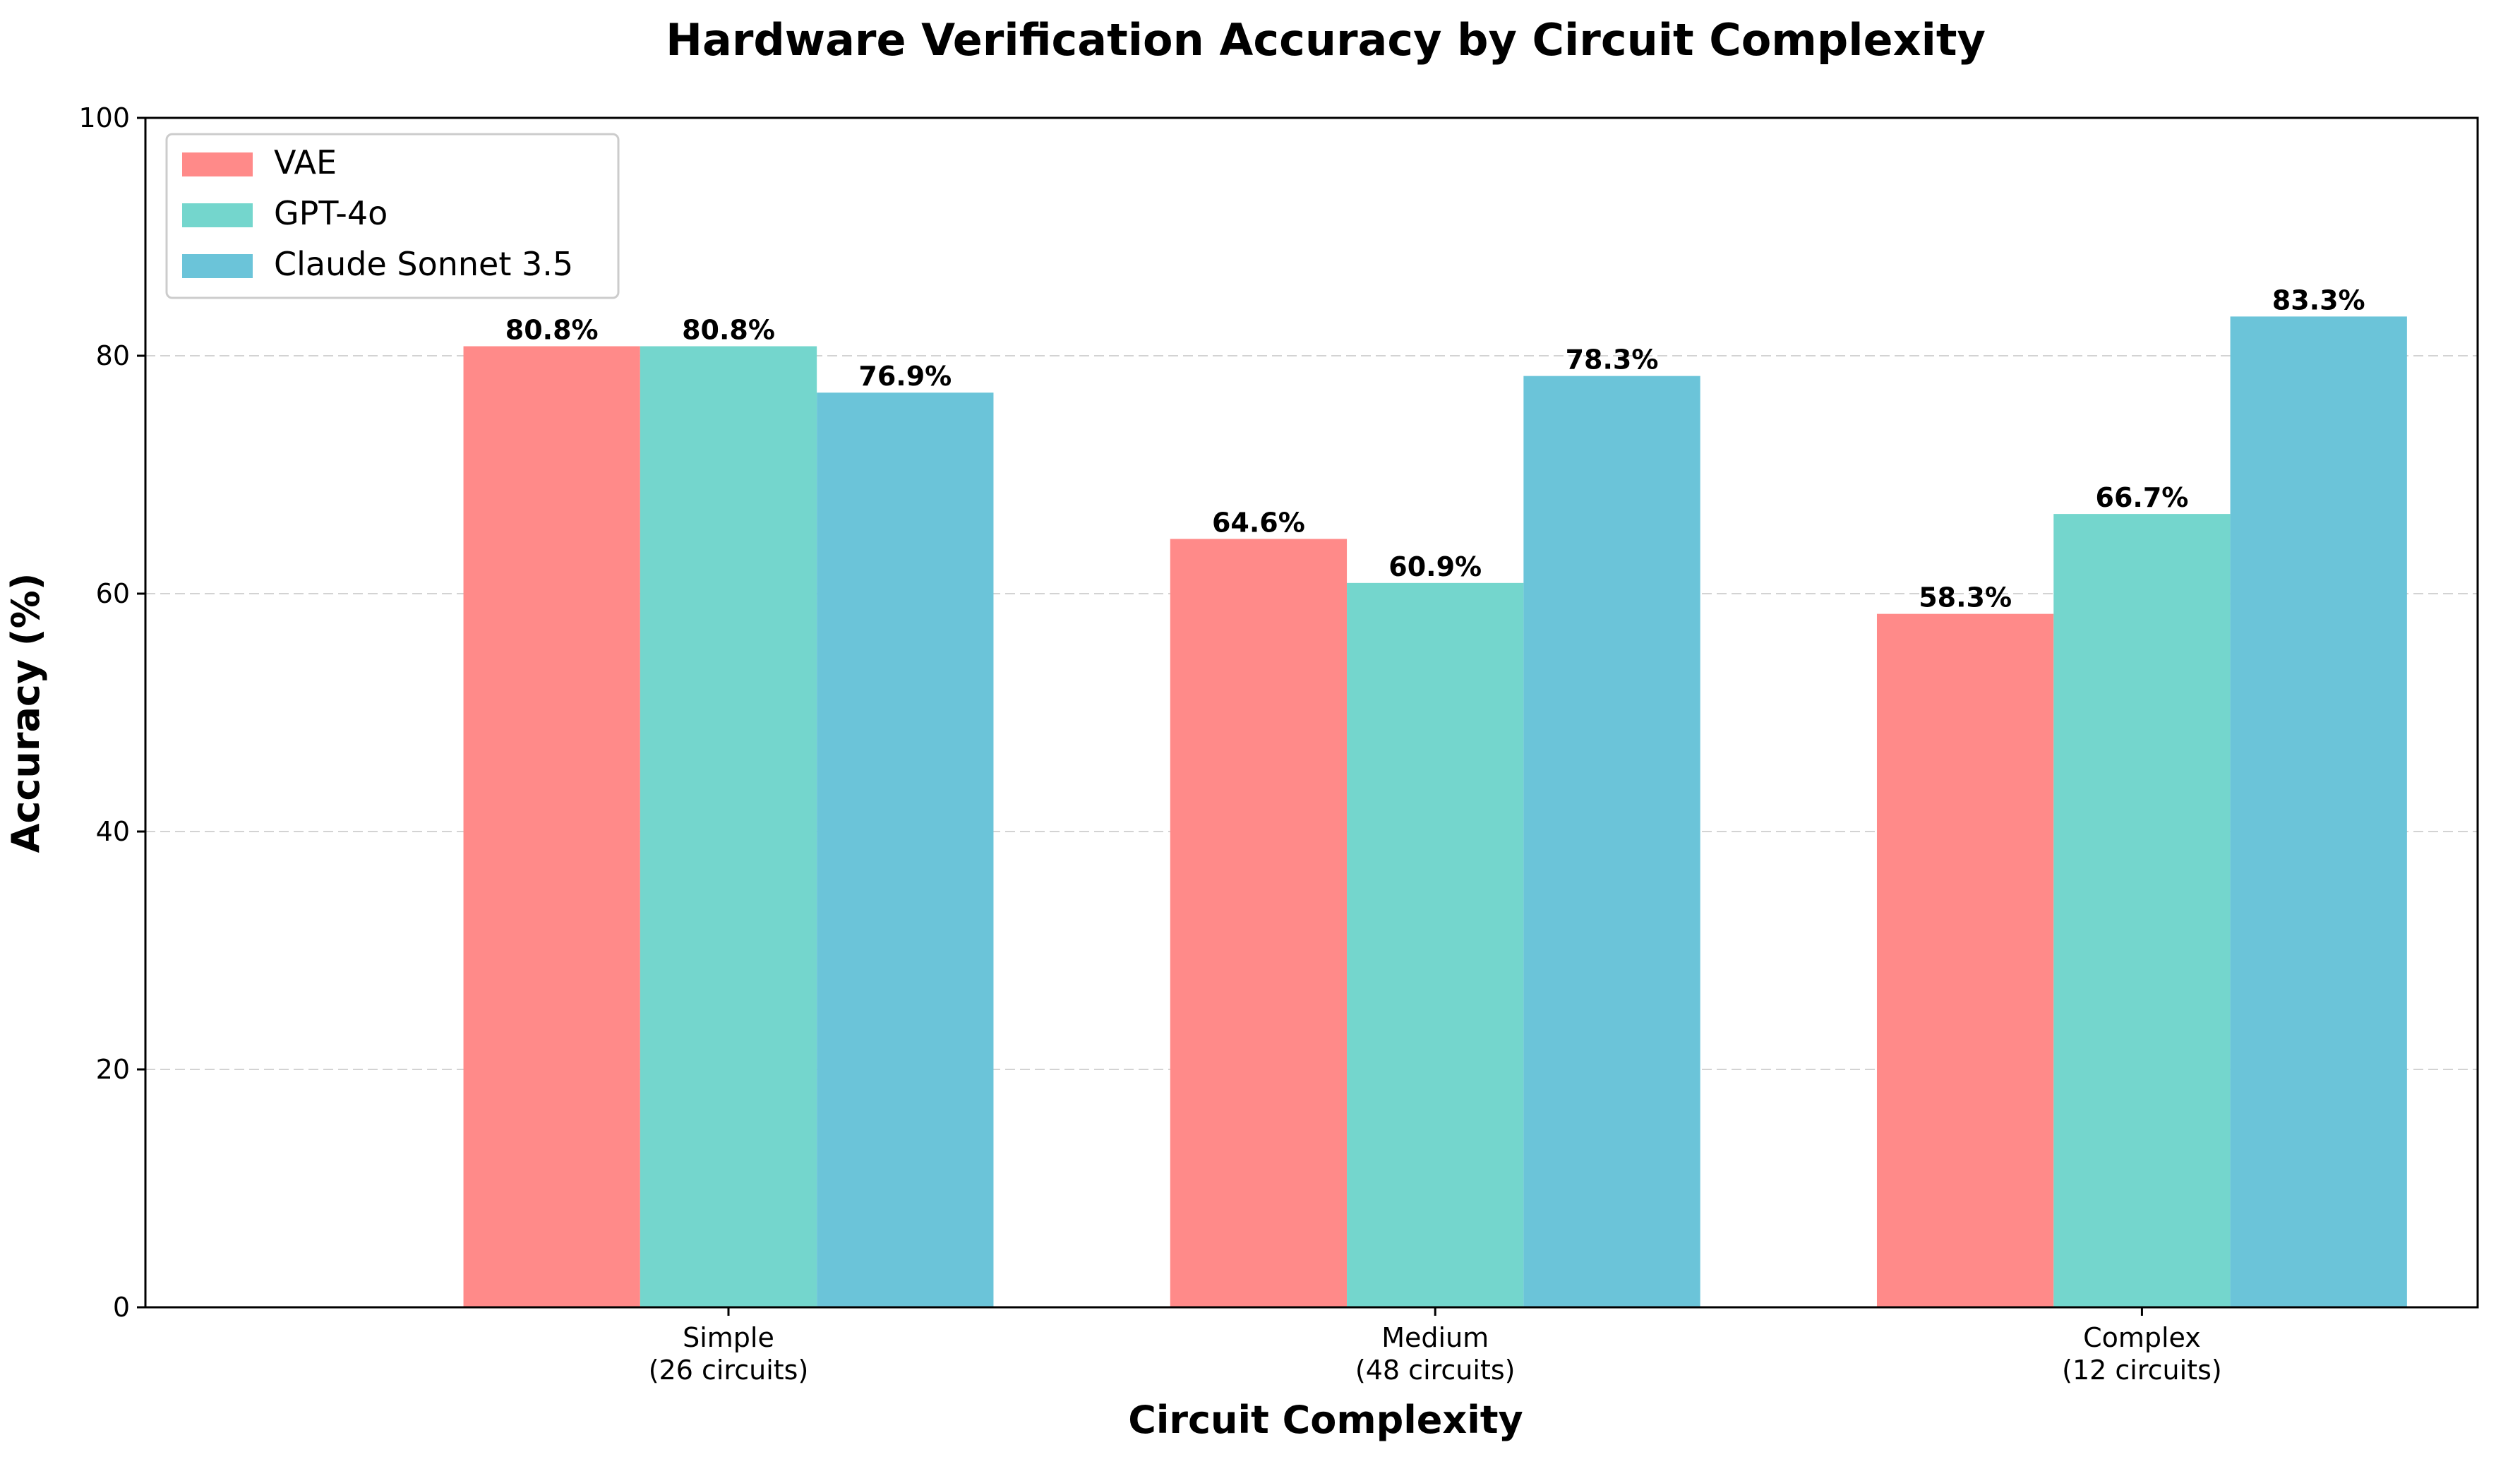 The image size is (2520, 1464). Describe the element at coordinates (306, 162) in the screenshot. I see `legend-label: VAE` at that location.